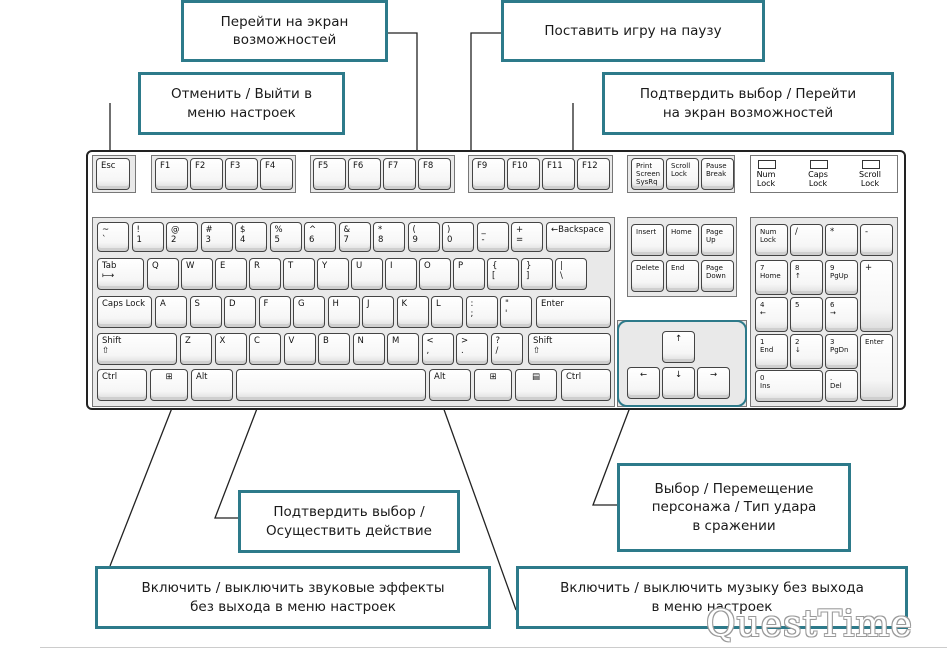  I want to click on num-7-key: 7 Home, so click(771, 277).